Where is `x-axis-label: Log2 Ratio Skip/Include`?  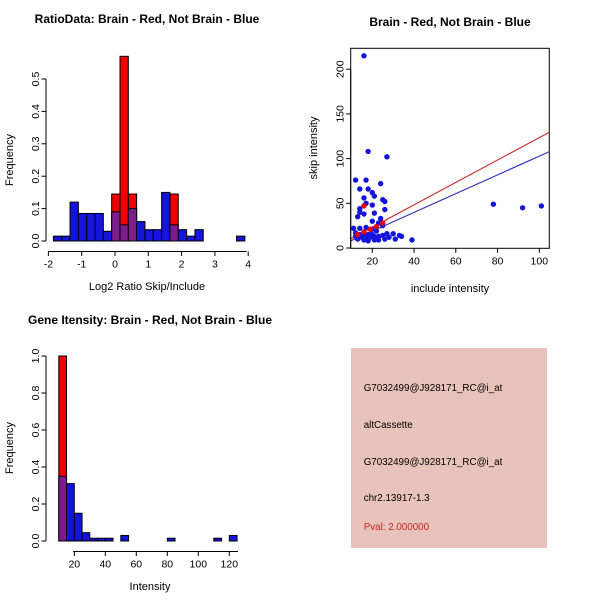
x-axis-label: Log2 Ratio Skip/Include is located at coordinates (147, 287).